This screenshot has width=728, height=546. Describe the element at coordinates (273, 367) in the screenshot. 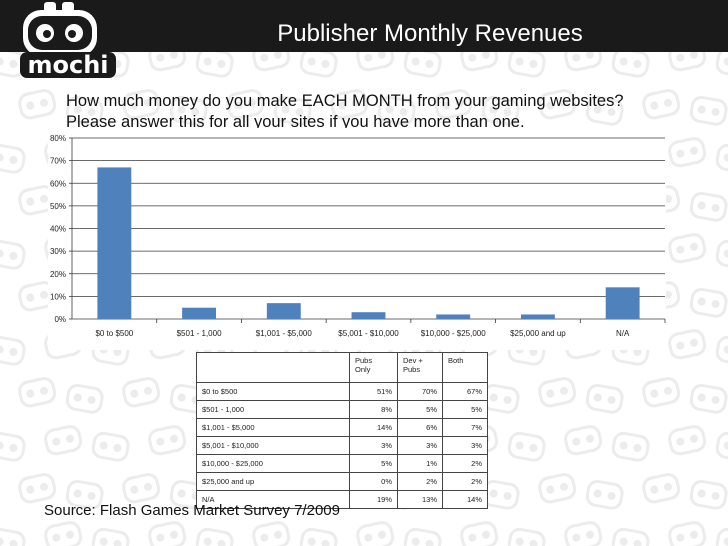

I see `table-header-cell` at that location.